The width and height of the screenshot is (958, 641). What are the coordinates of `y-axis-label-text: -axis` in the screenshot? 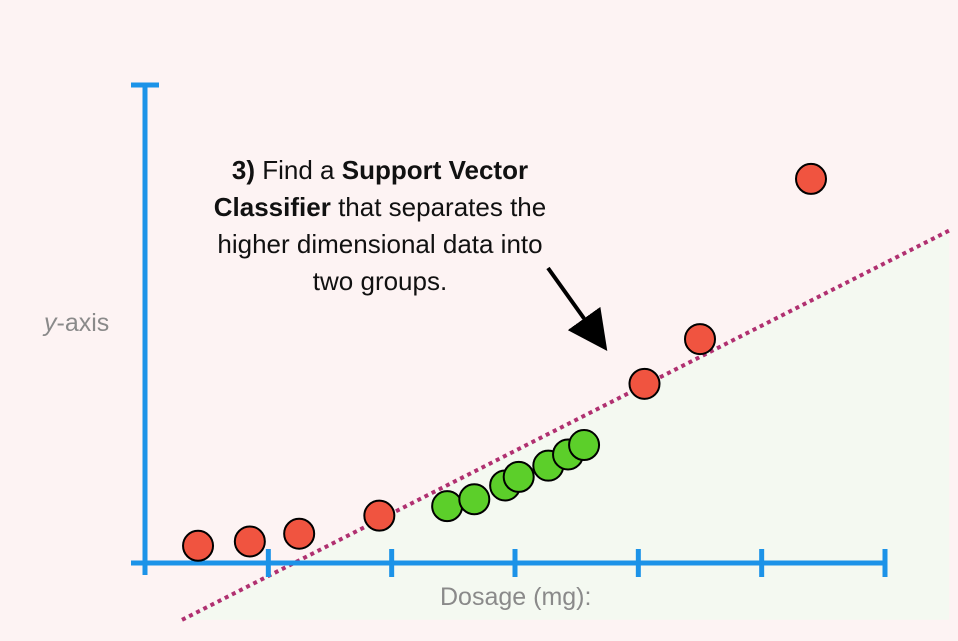 It's located at (83, 323).